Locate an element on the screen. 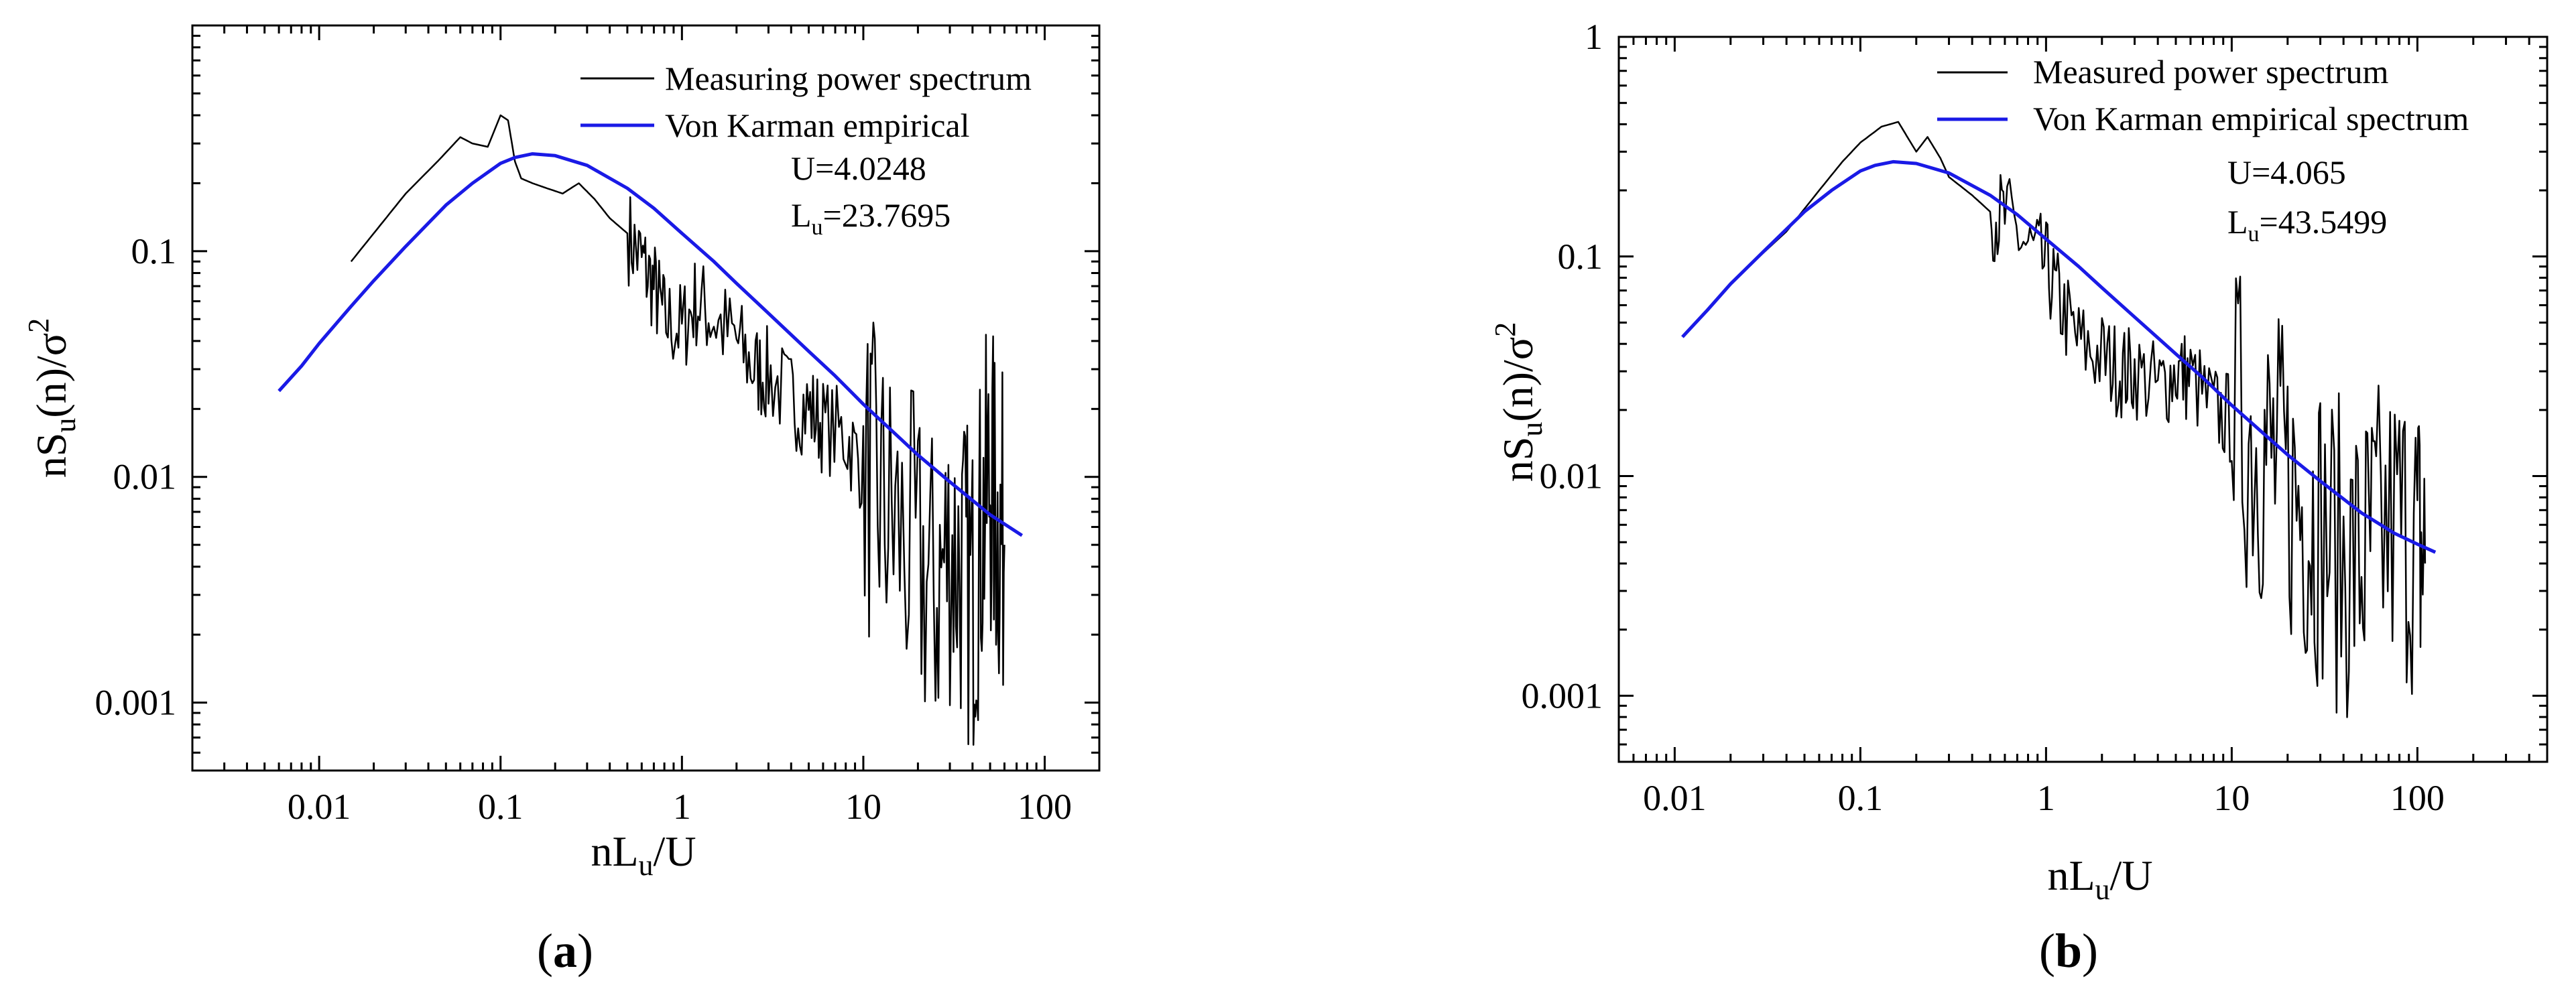 The image size is (2576, 997). x-axis-label-a: nLu/U is located at coordinates (643, 855).